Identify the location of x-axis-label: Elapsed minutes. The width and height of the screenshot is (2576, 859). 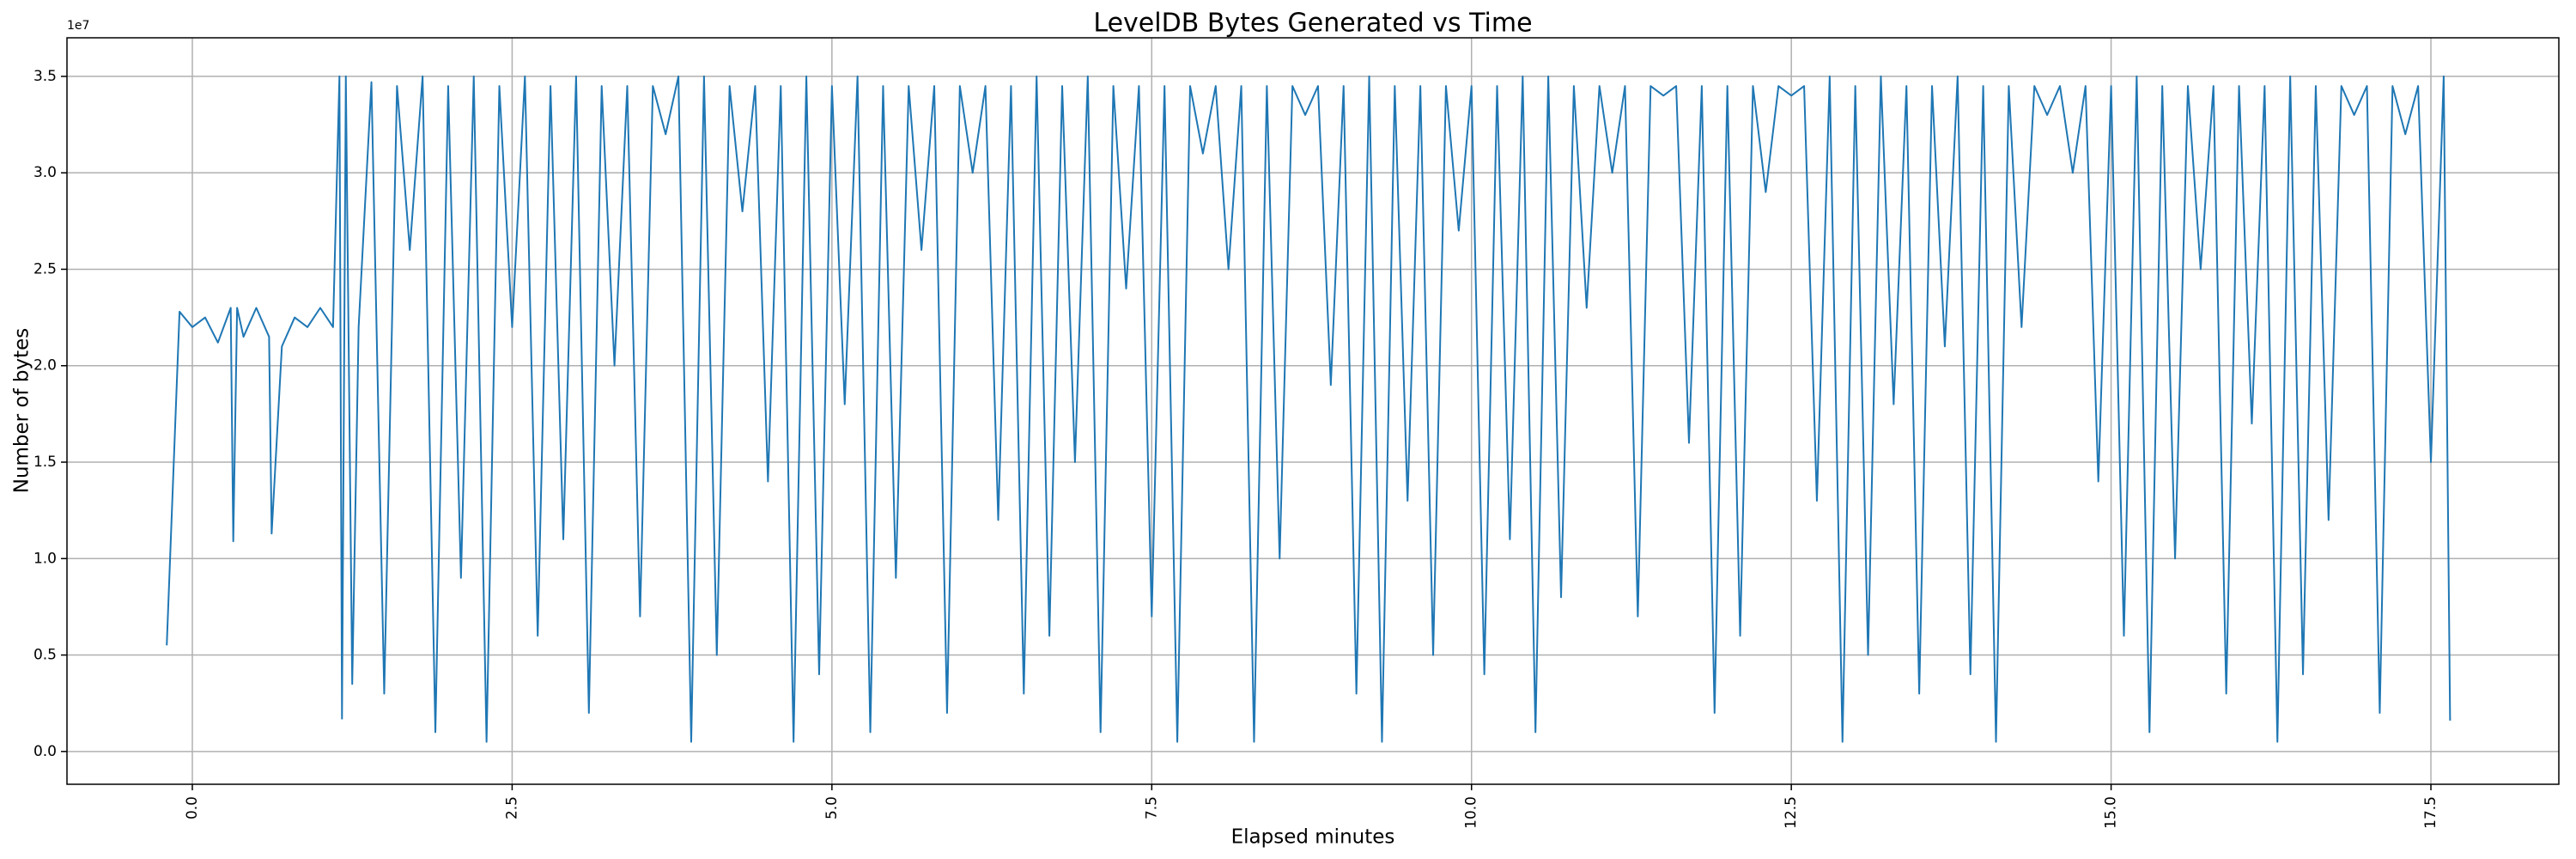
(1313, 837).